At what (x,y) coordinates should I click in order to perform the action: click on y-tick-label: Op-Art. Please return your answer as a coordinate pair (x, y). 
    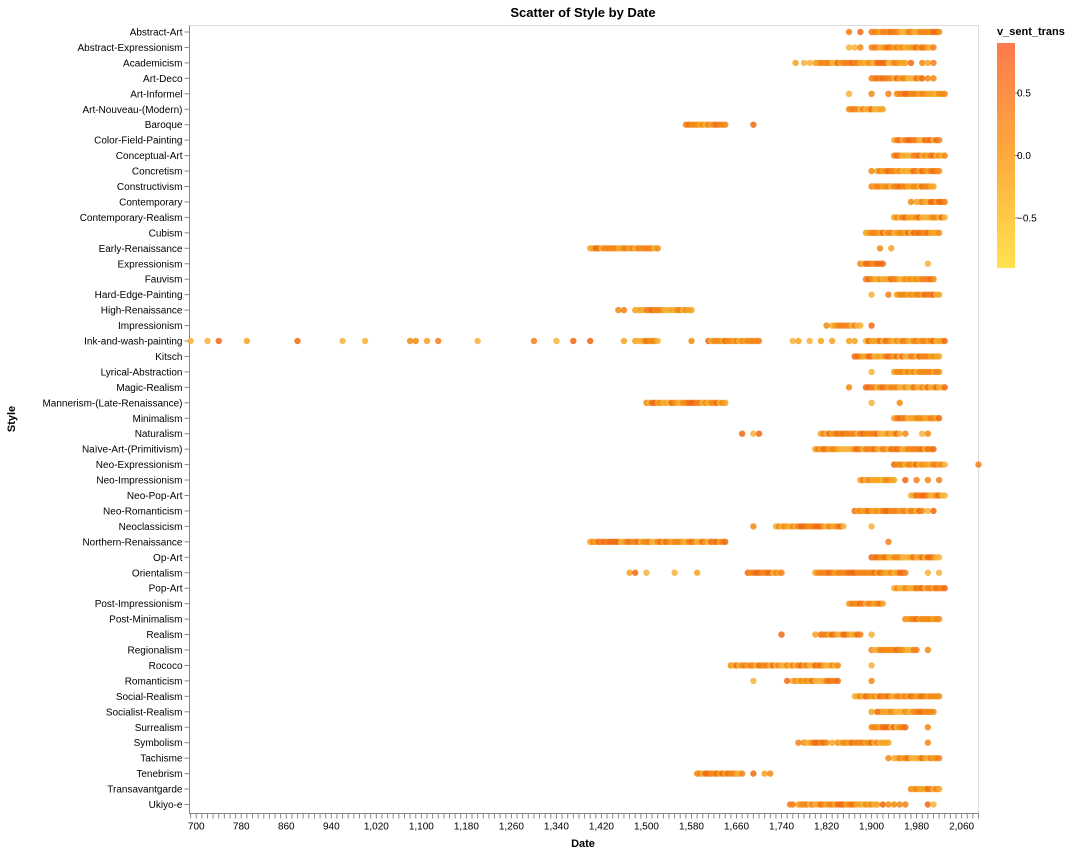
    Looking at the image, I should click on (168, 558).